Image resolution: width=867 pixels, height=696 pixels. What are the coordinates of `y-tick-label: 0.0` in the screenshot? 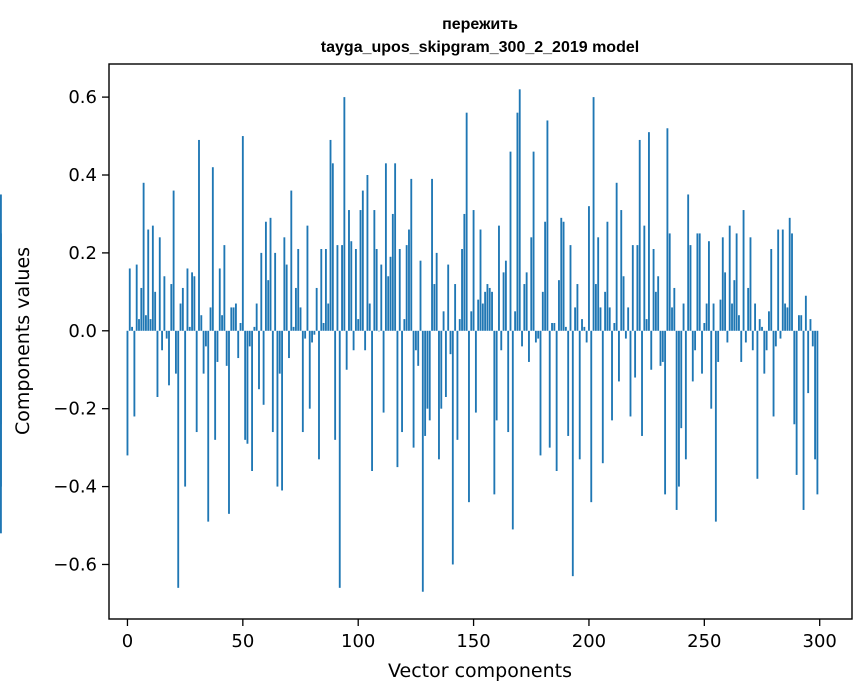 It's located at (82, 331).